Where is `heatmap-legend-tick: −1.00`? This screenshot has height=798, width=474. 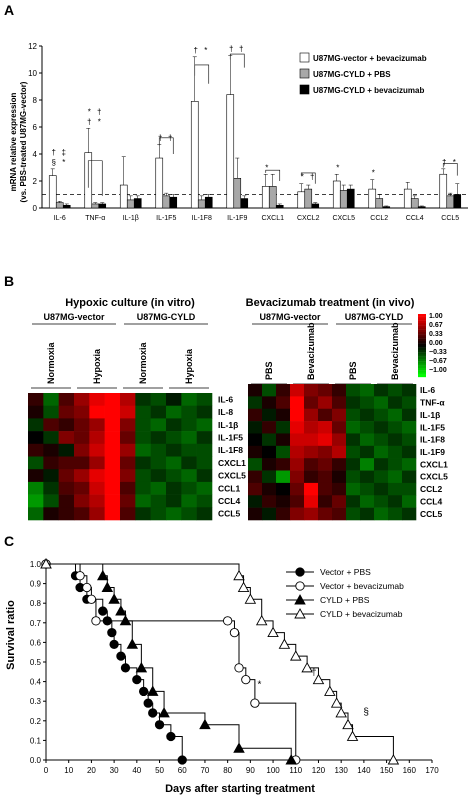 heatmap-legend-tick: −1.00 is located at coordinates (438, 370).